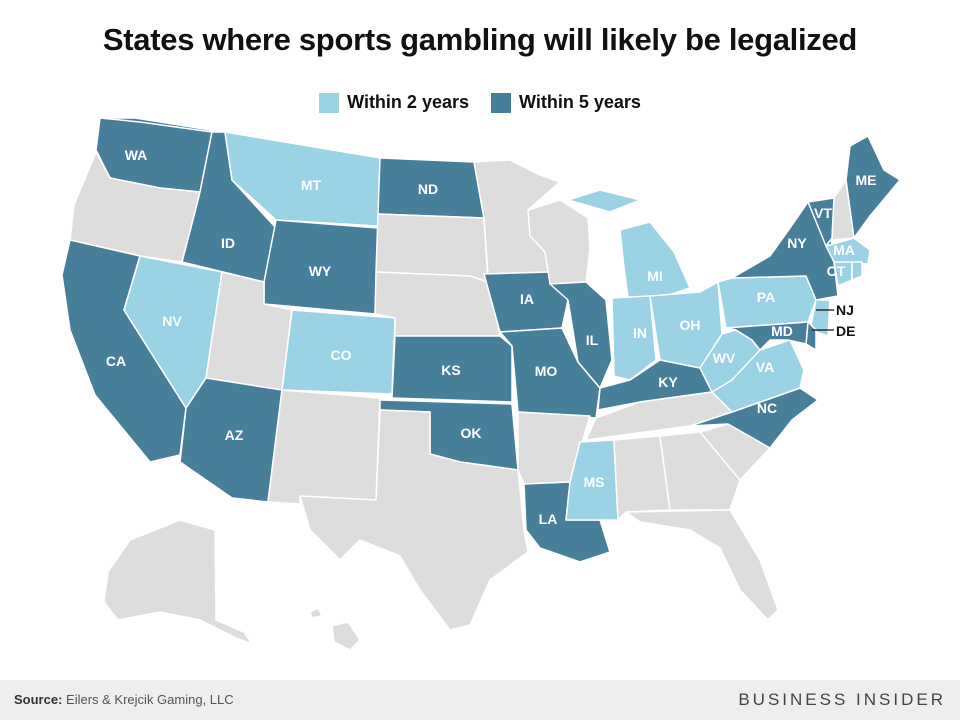  I want to click on state-label-ny: NY, so click(797, 243).